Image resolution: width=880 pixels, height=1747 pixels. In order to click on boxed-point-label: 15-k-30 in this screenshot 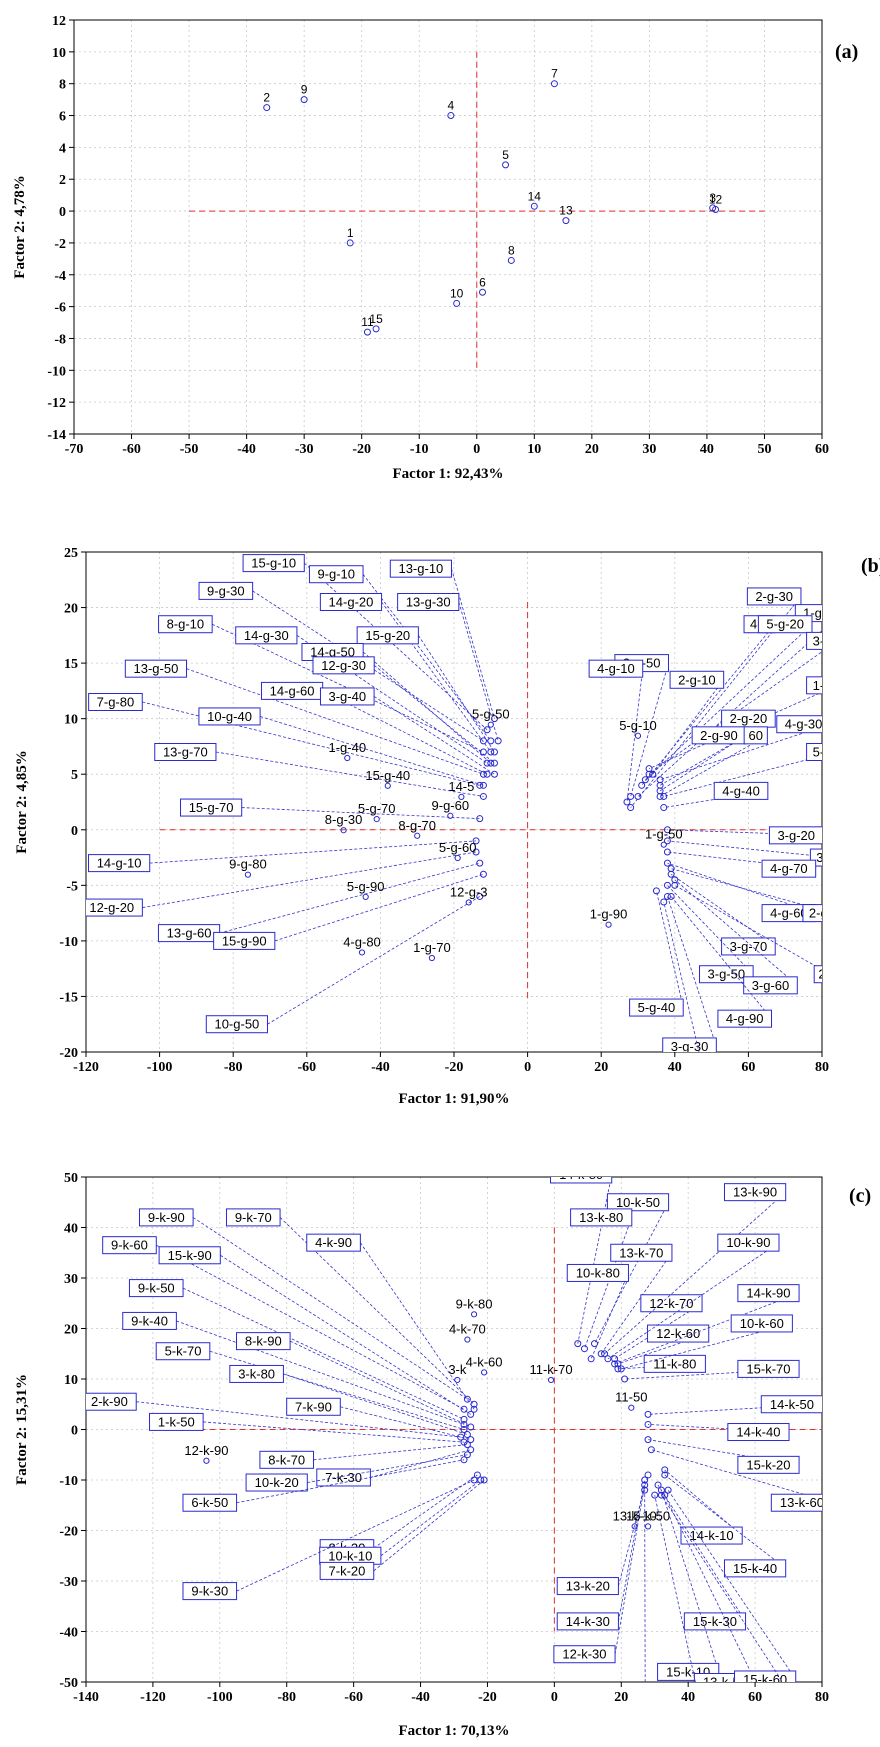, I will do `click(715, 1621)`.